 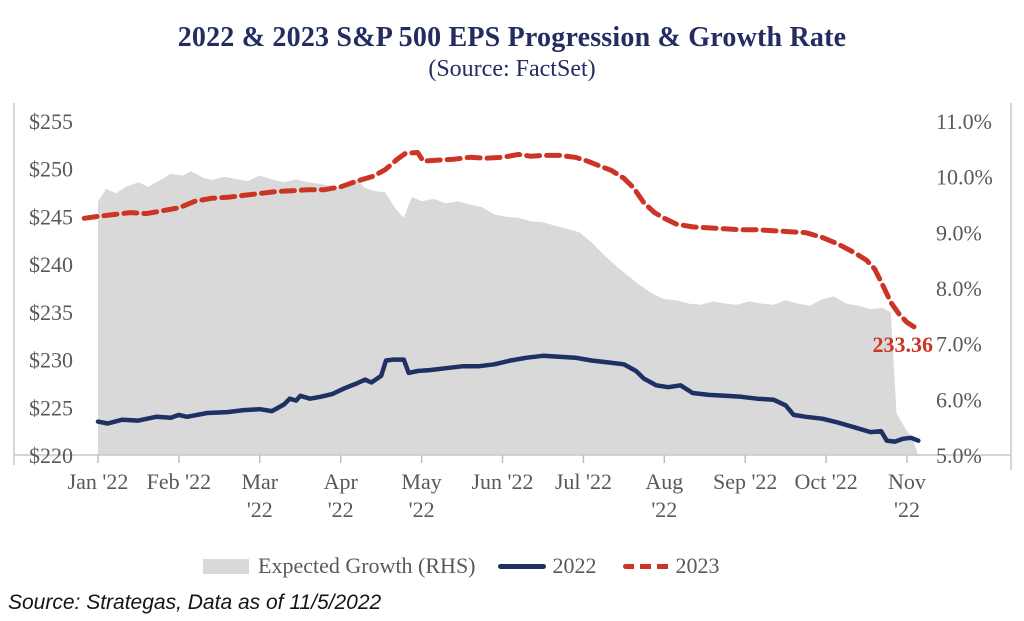 What do you see at coordinates (745, 481) in the screenshot?
I see `x-axis-month-label: Sep '22` at bounding box center [745, 481].